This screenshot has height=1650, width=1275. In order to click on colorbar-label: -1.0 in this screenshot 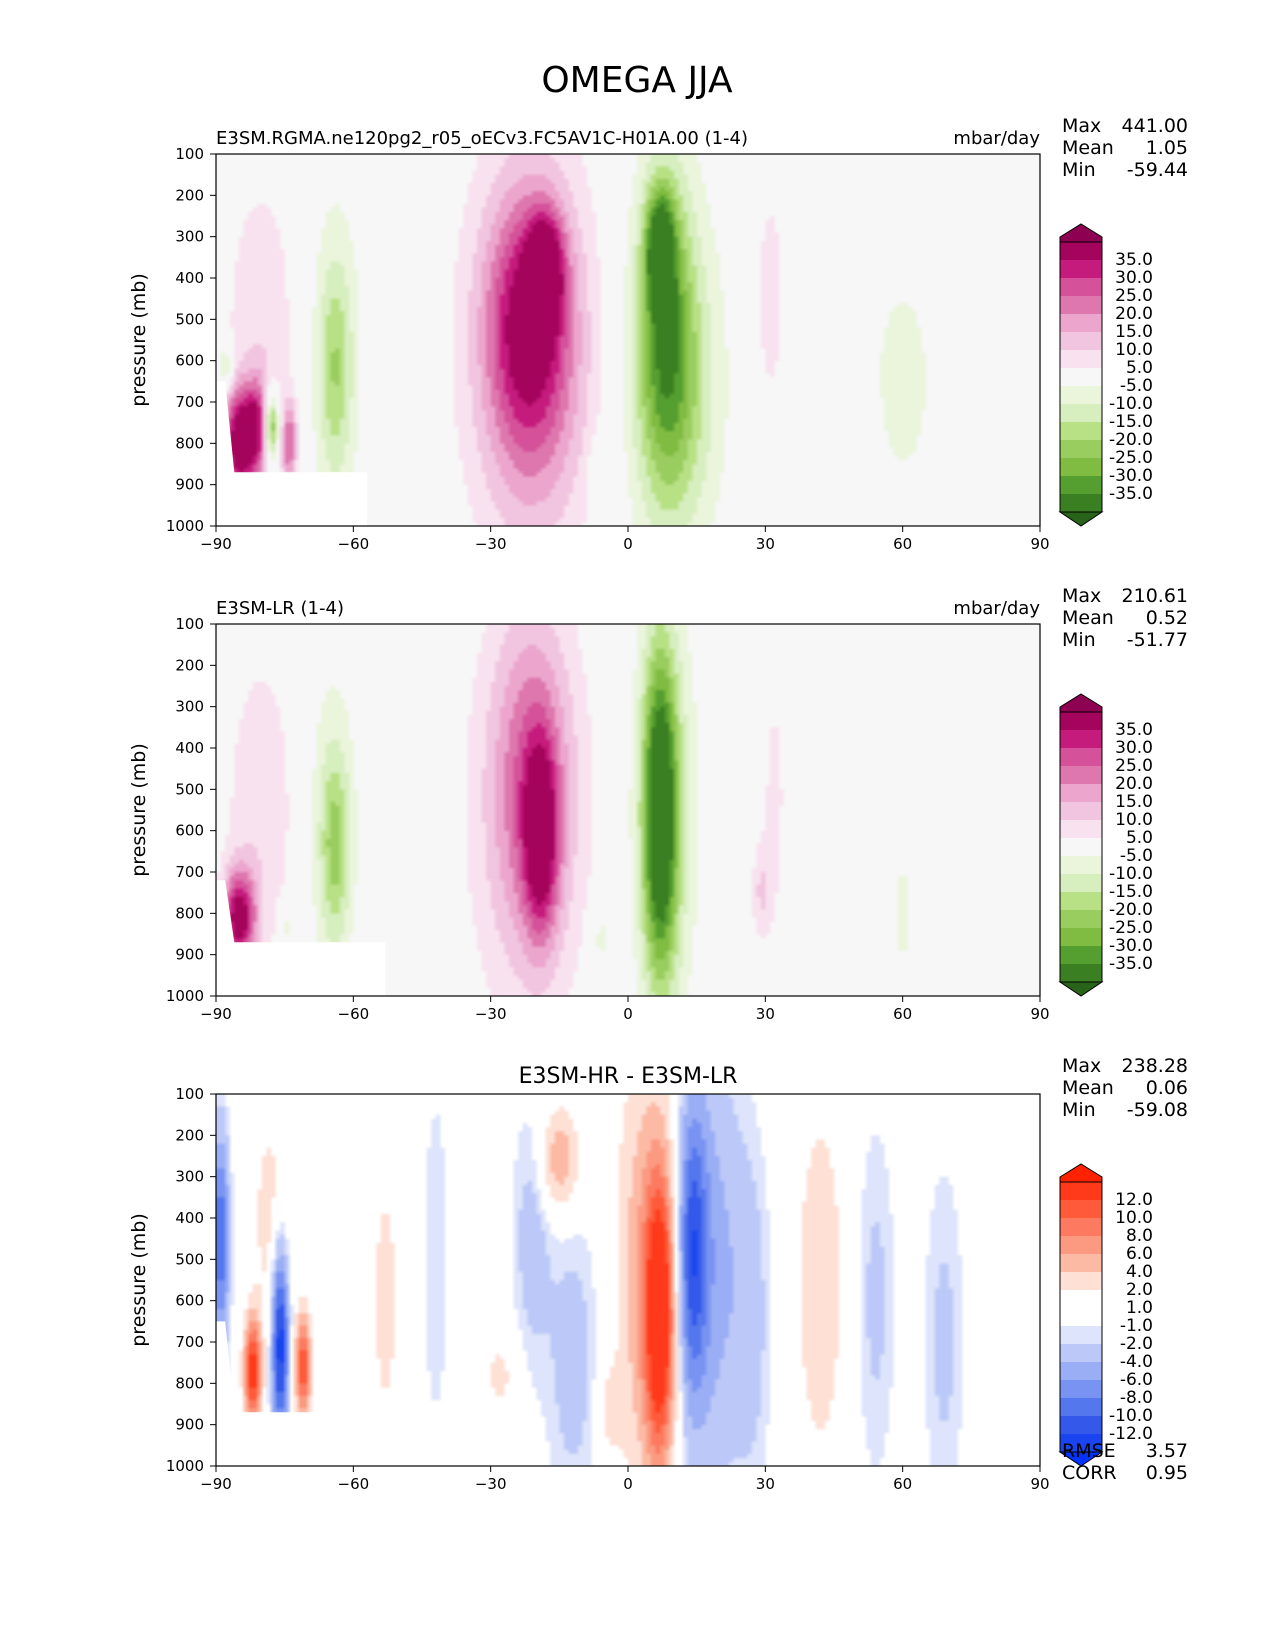, I will do `click(1136, 1326)`.